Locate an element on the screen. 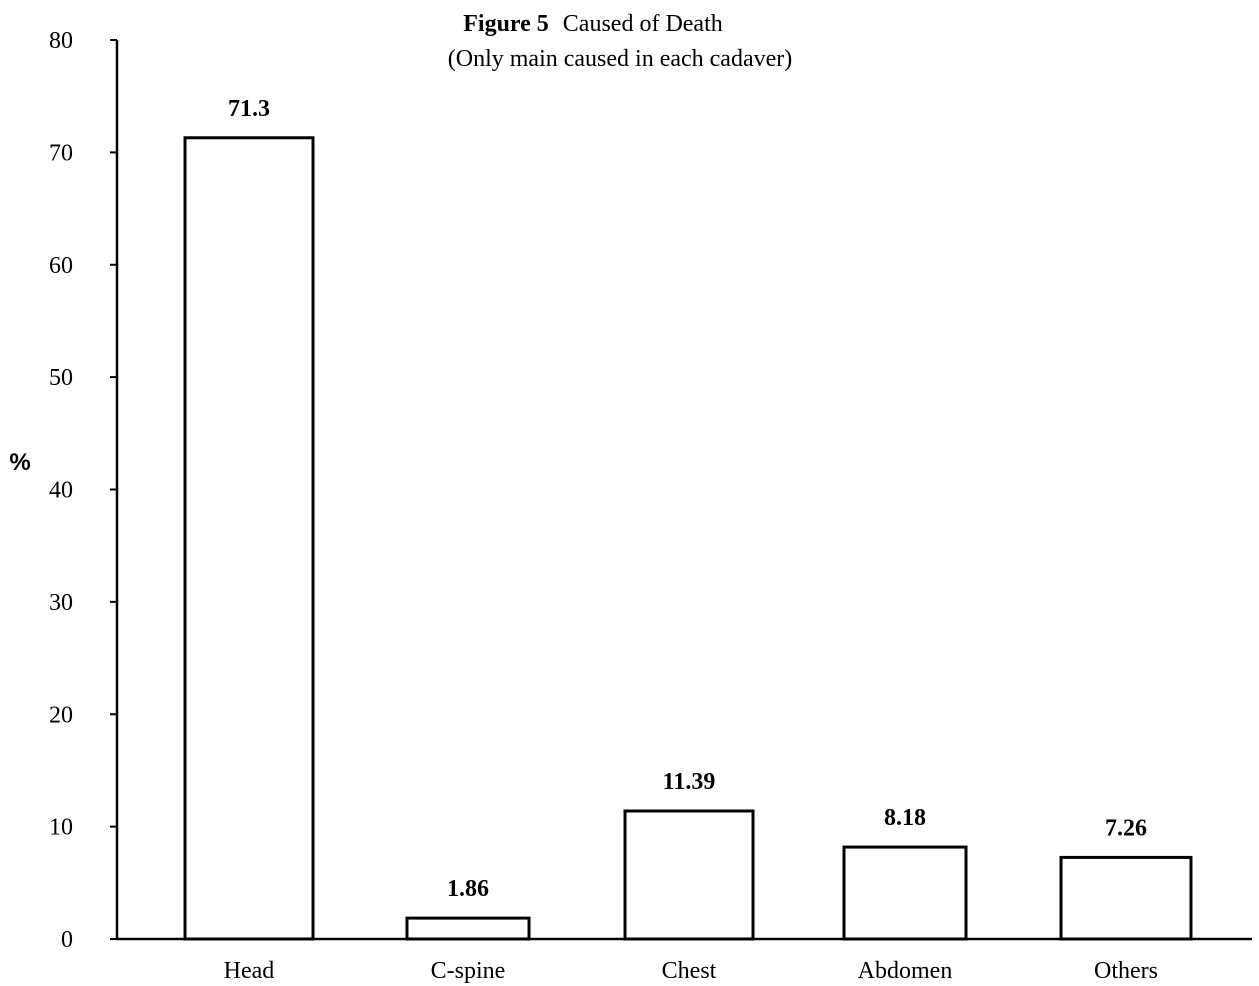 The height and width of the screenshot is (986, 1259). y-tick-label: 60 is located at coordinates (61, 266).